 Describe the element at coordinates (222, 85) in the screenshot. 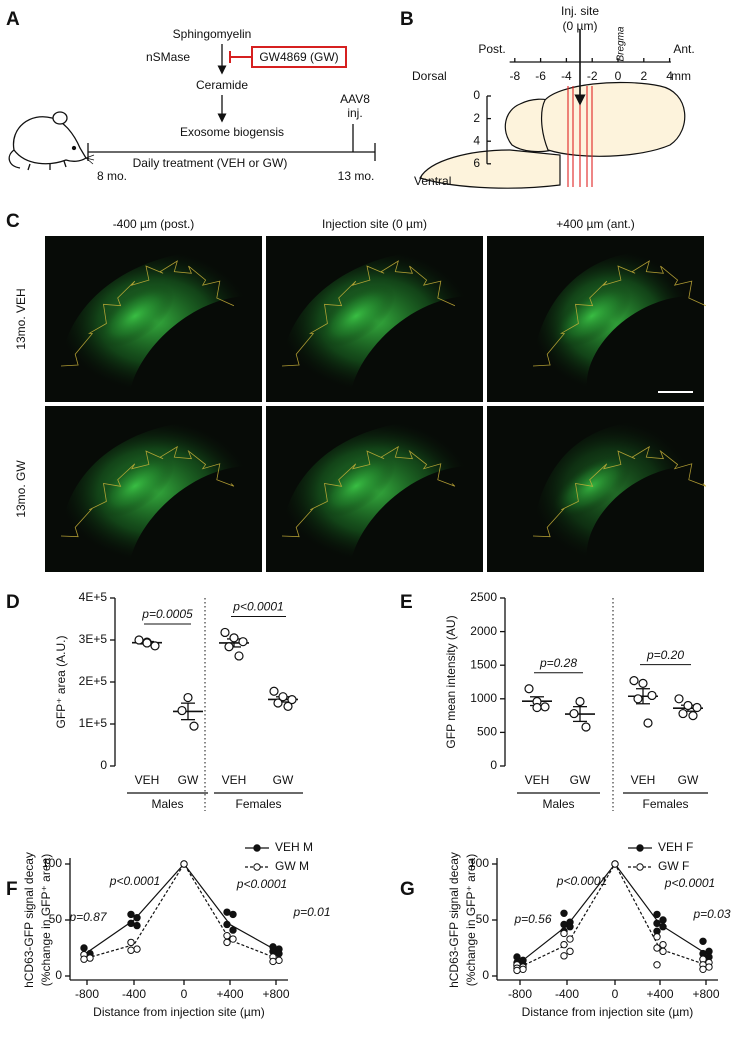

I see `pathway-step: Ceramide` at that location.